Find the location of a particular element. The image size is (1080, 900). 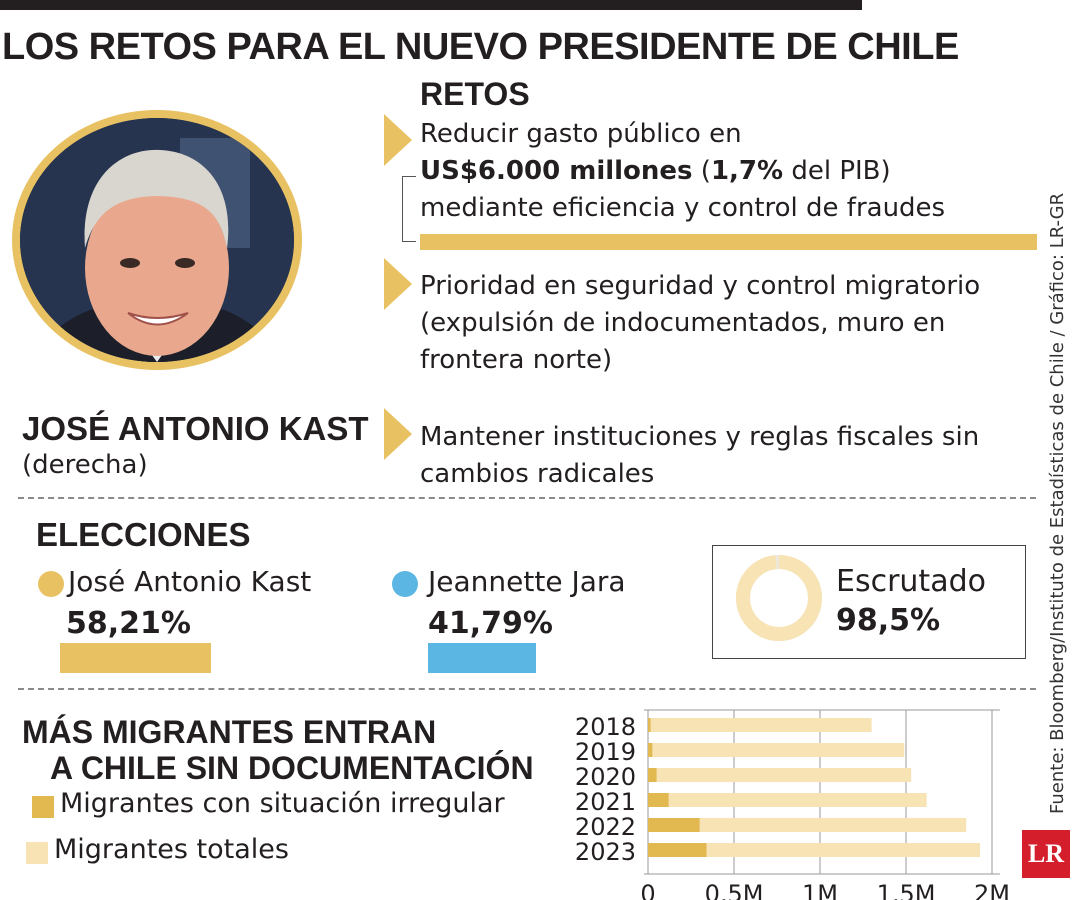

x-tick-label: 1M is located at coordinates (820, 890).